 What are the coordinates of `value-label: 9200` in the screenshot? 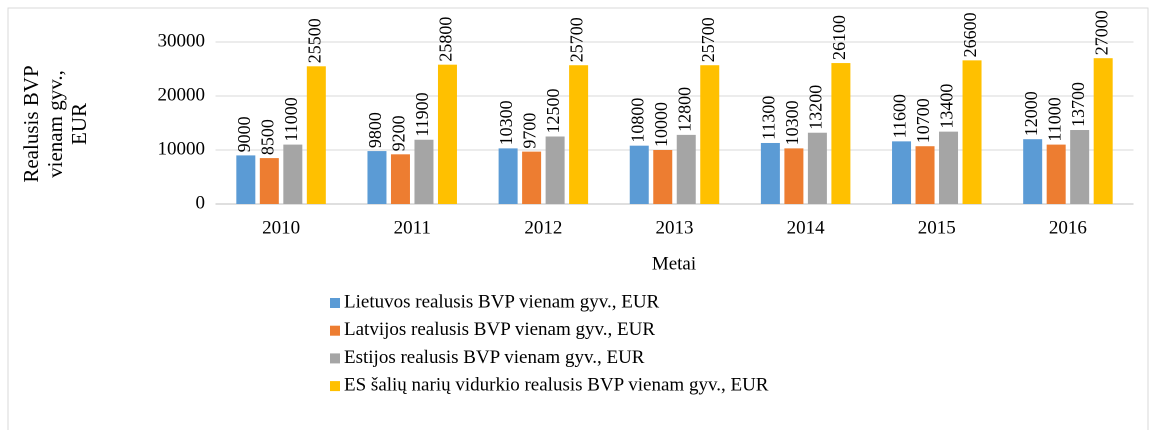 It's located at (399, 133).